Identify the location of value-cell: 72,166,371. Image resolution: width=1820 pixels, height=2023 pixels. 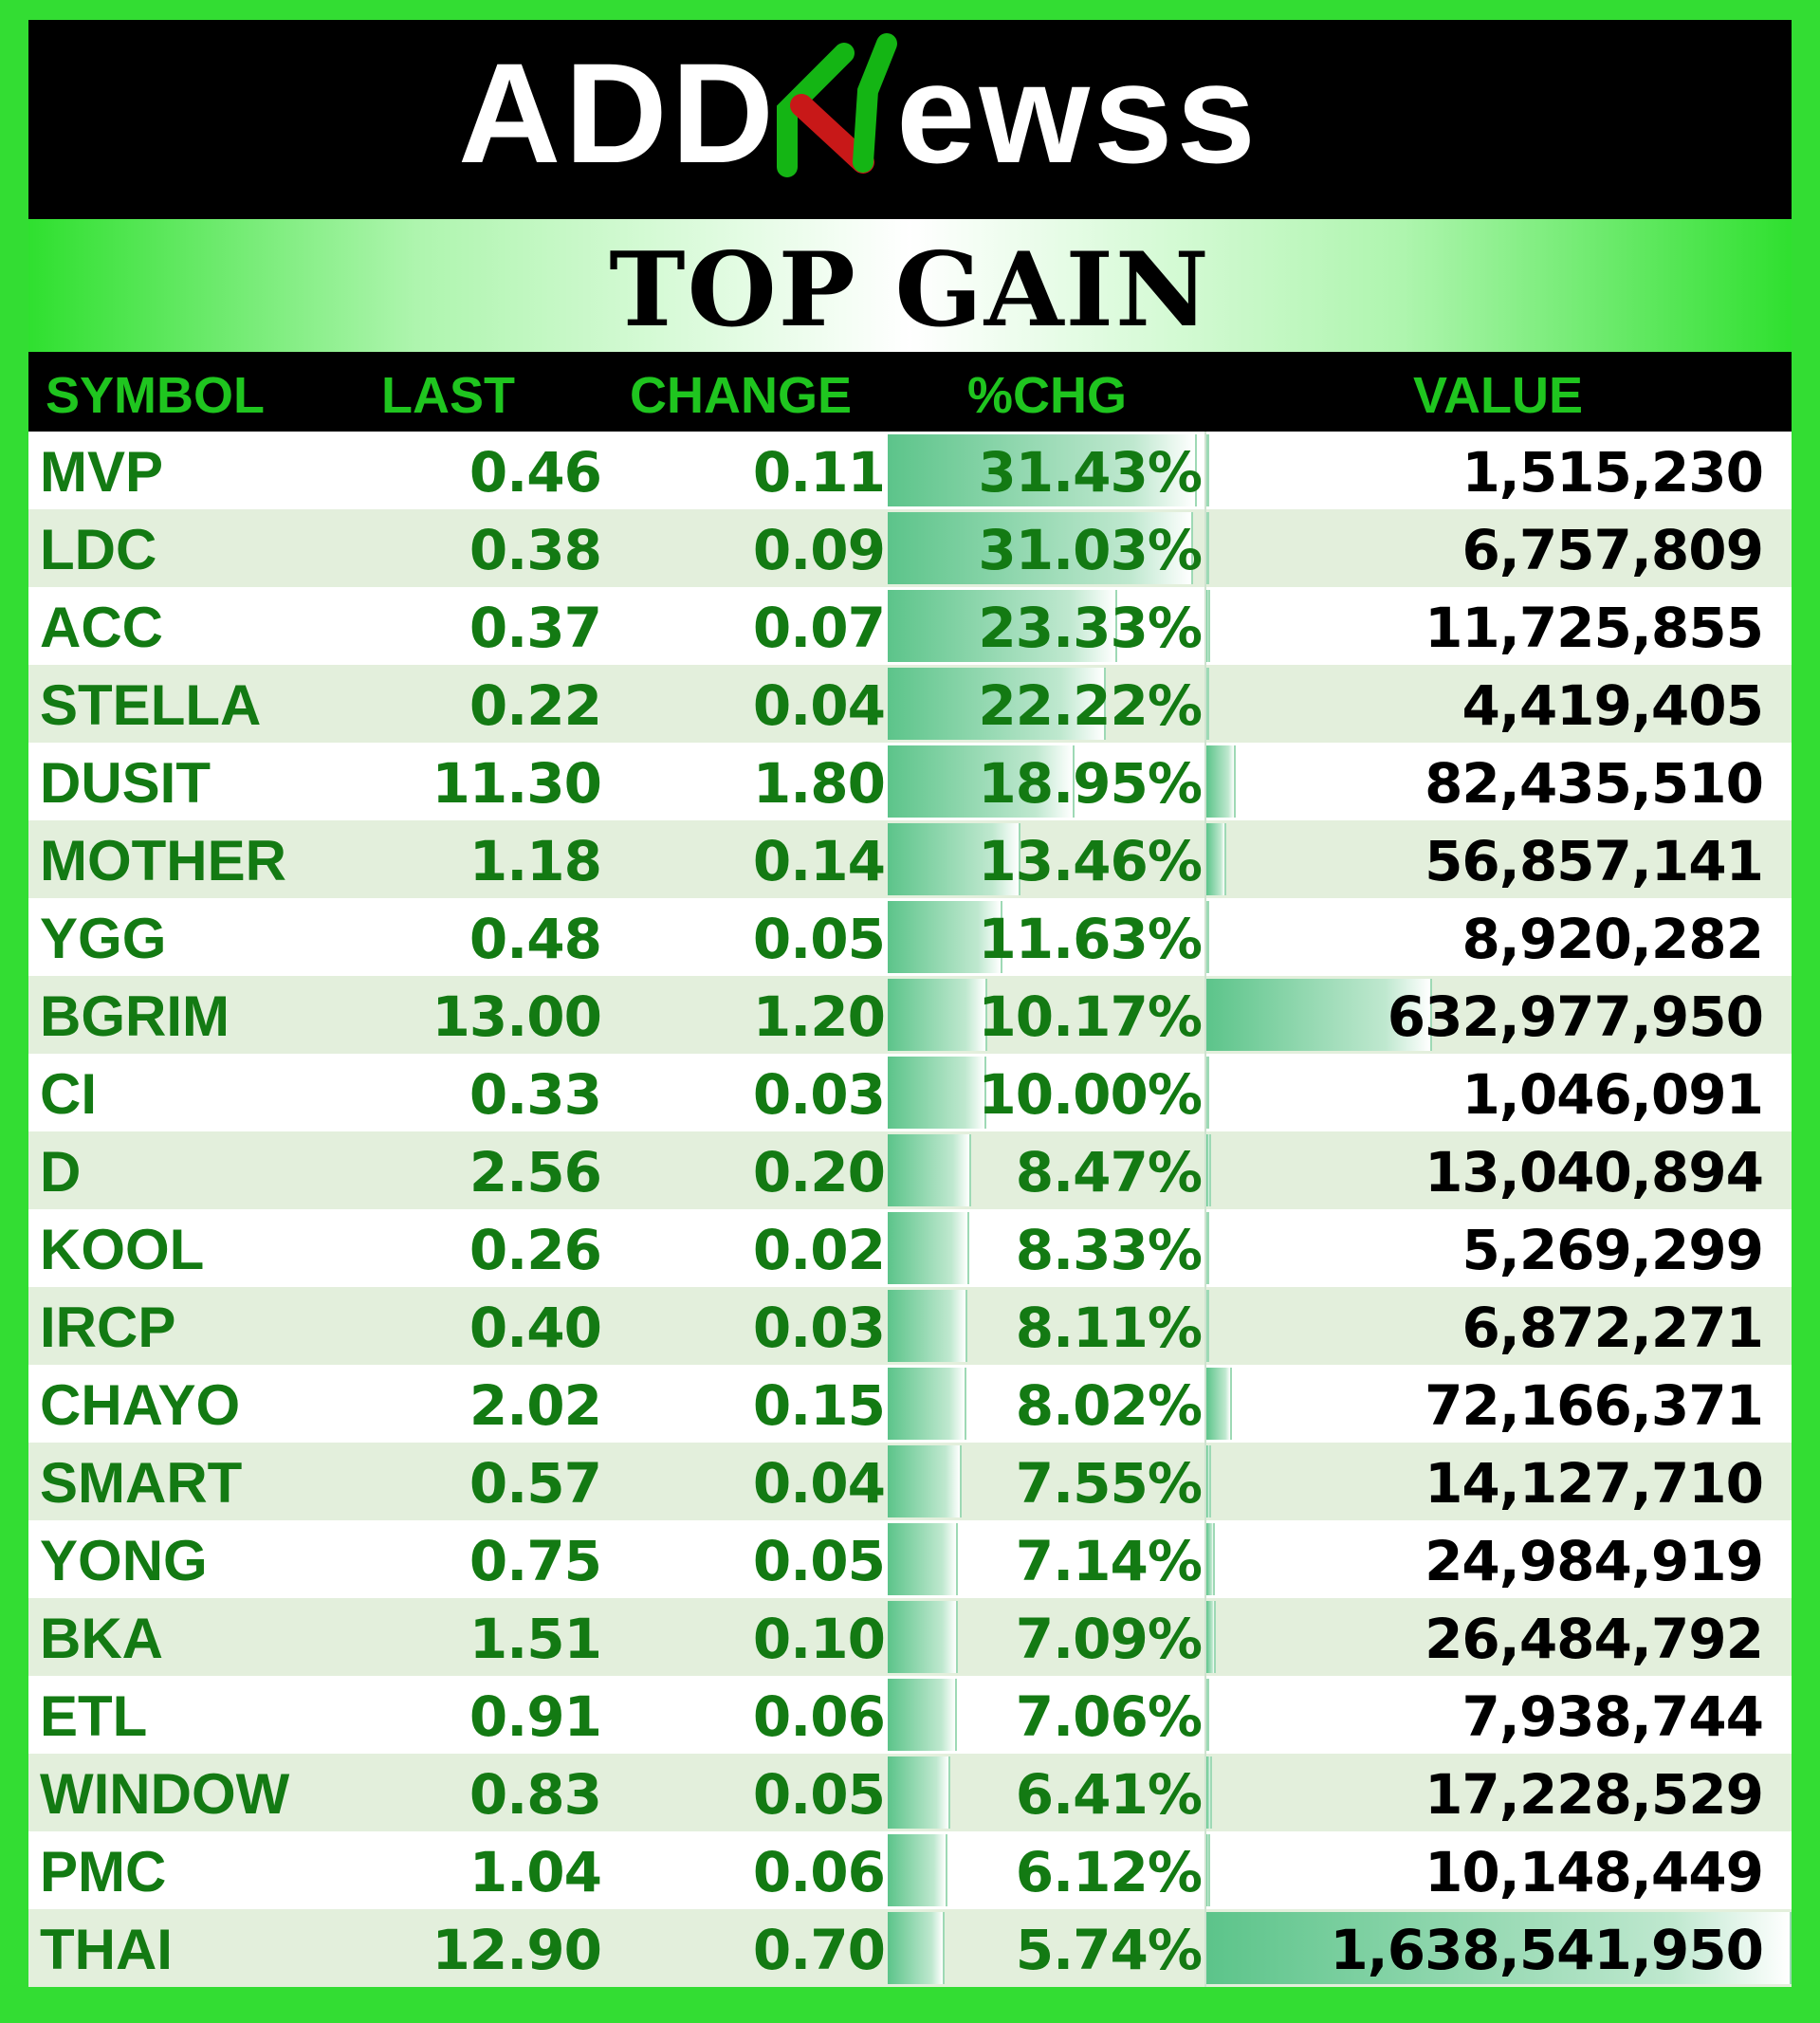
(1594, 1405).